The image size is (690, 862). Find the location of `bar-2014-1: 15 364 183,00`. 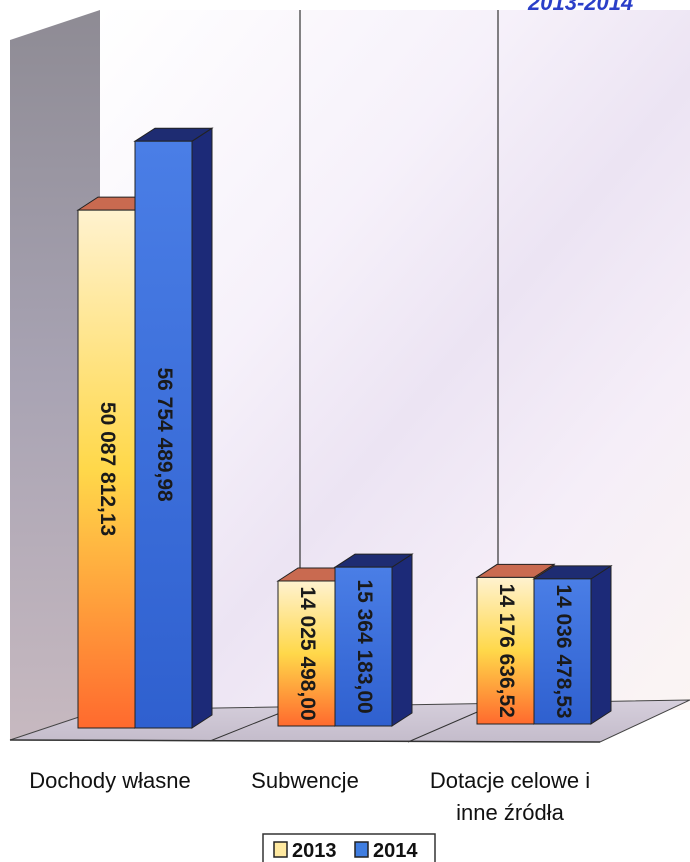

bar-2014-1: 15 364 183,00 is located at coordinates (373, 640).